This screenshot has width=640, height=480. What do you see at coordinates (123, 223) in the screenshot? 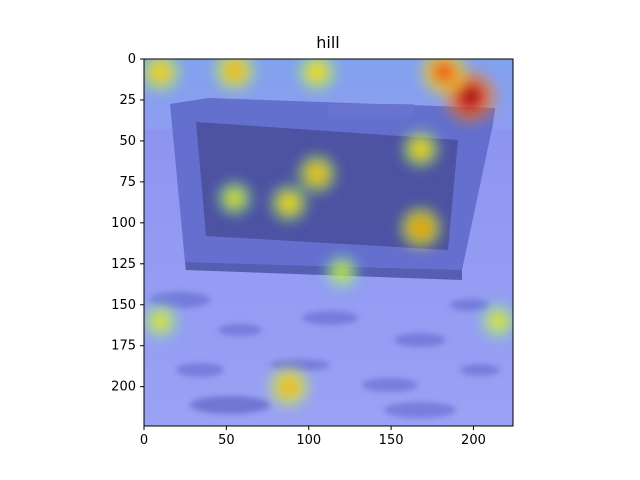
I see `y-tick-label: 100` at bounding box center [123, 223].